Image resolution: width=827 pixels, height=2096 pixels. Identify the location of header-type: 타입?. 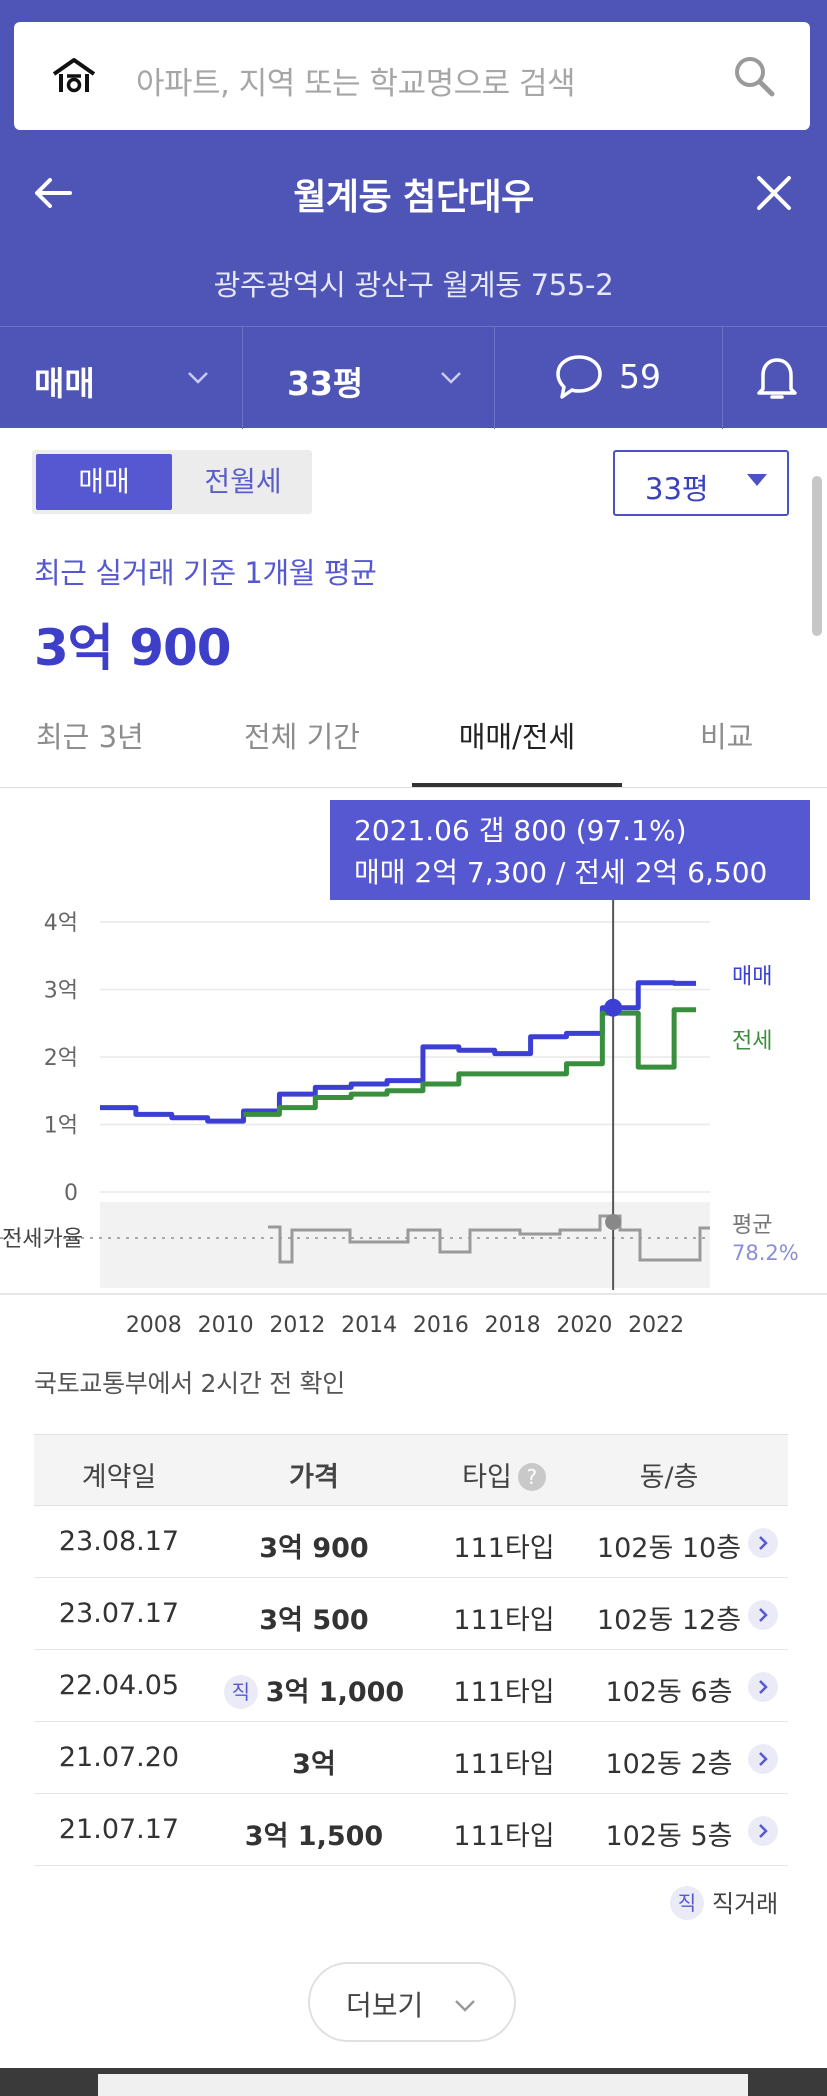
(504, 1474).